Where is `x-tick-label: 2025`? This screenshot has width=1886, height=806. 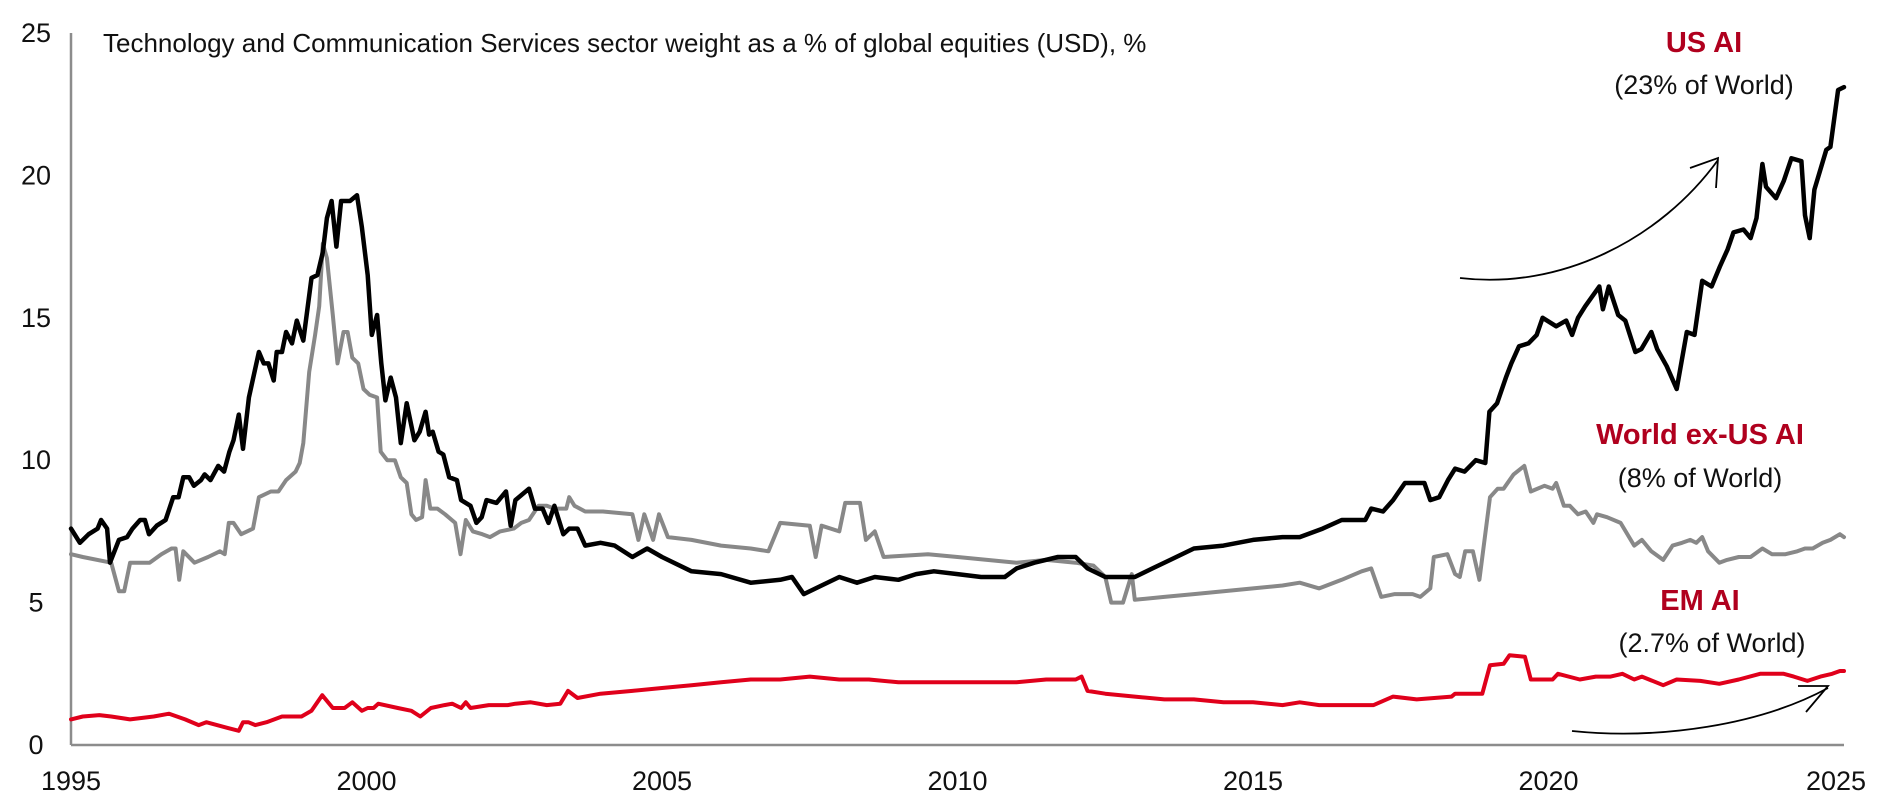 x-tick-label: 2025 is located at coordinates (1836, 781).